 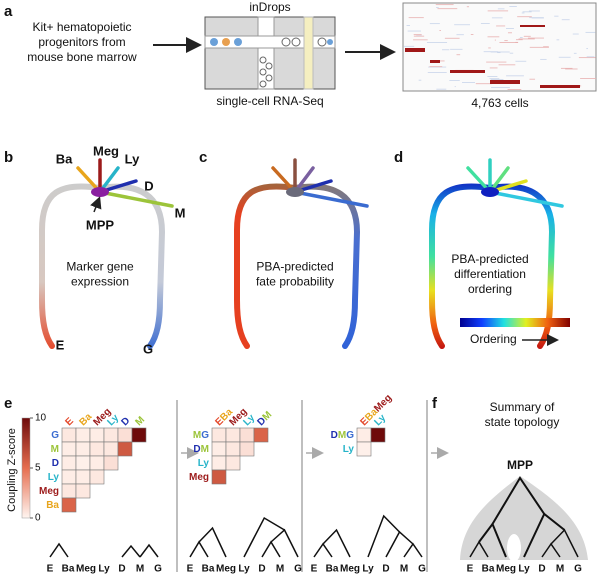 I want to click on column-label: E, so click(x=69, y=421).